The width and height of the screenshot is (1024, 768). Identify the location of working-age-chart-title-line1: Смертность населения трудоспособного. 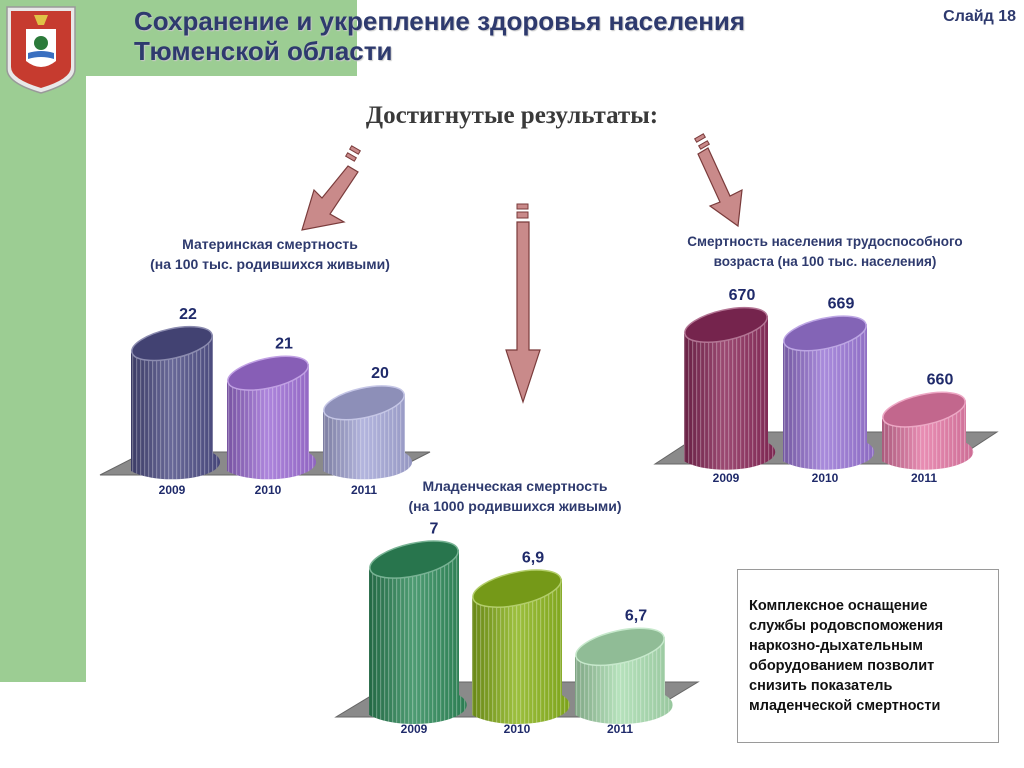
(825, 241).